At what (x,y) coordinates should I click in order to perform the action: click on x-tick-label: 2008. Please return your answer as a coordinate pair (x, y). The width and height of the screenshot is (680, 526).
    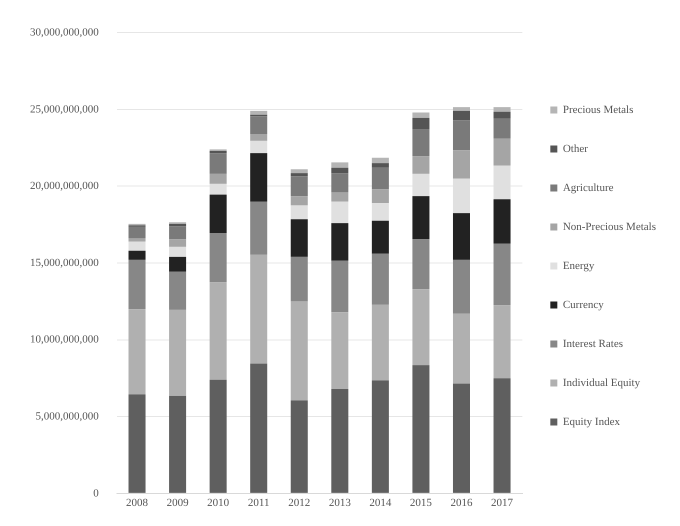
    Looking at the image, I should click on (137, 502).